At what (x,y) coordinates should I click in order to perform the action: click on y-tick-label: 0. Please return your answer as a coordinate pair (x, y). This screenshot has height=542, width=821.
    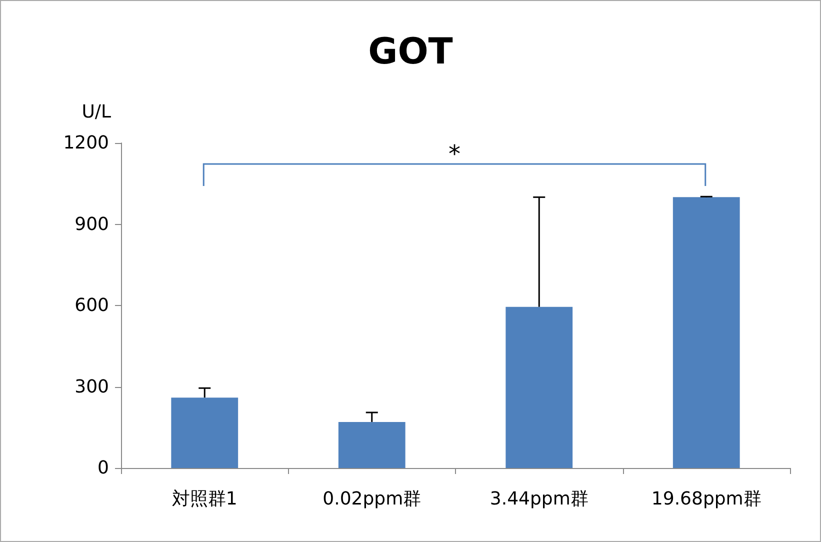
    Looking at the image, I should click on (103, 468).